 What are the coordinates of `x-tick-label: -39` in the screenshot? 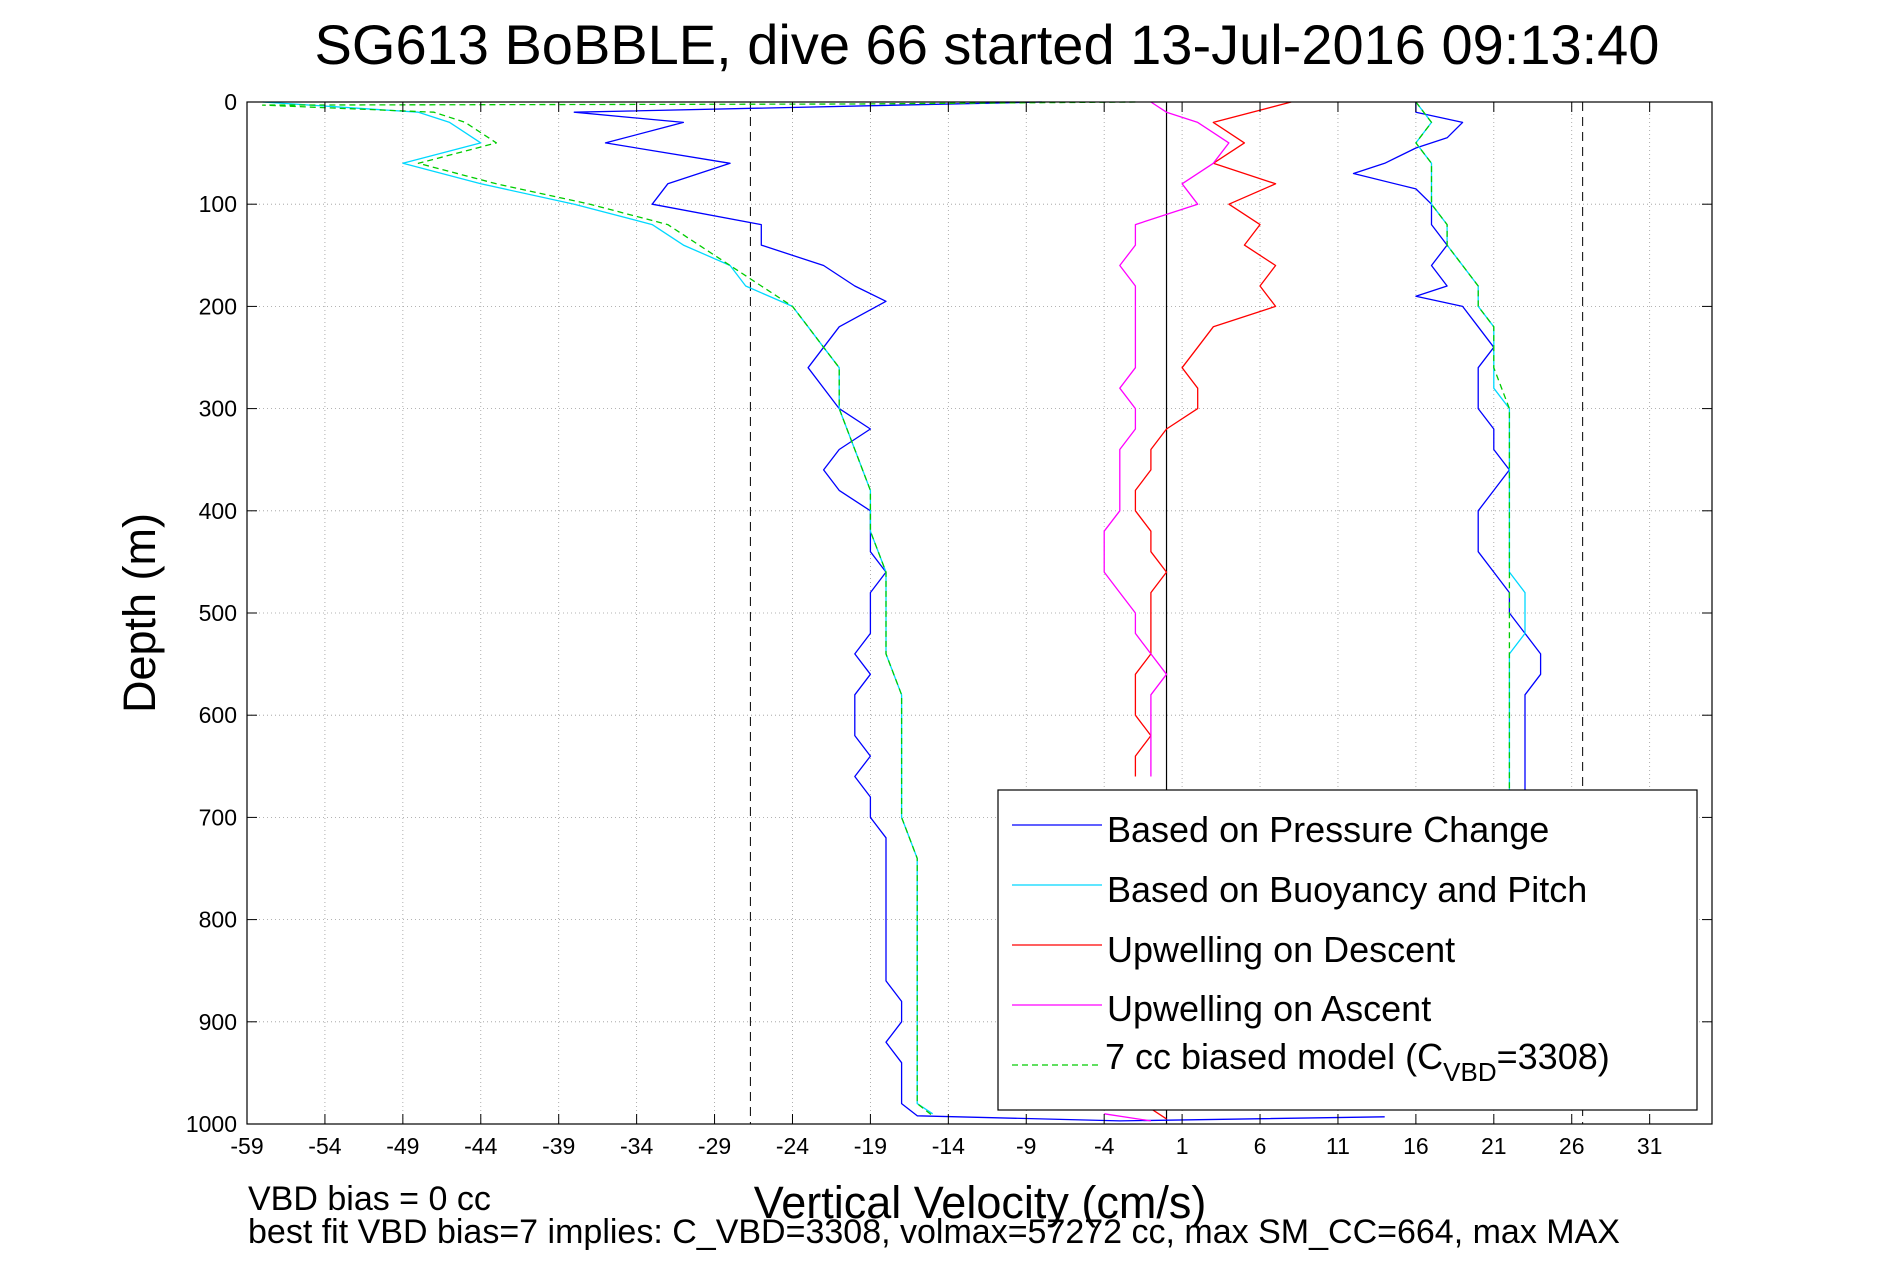 It's located at (558, 1146).